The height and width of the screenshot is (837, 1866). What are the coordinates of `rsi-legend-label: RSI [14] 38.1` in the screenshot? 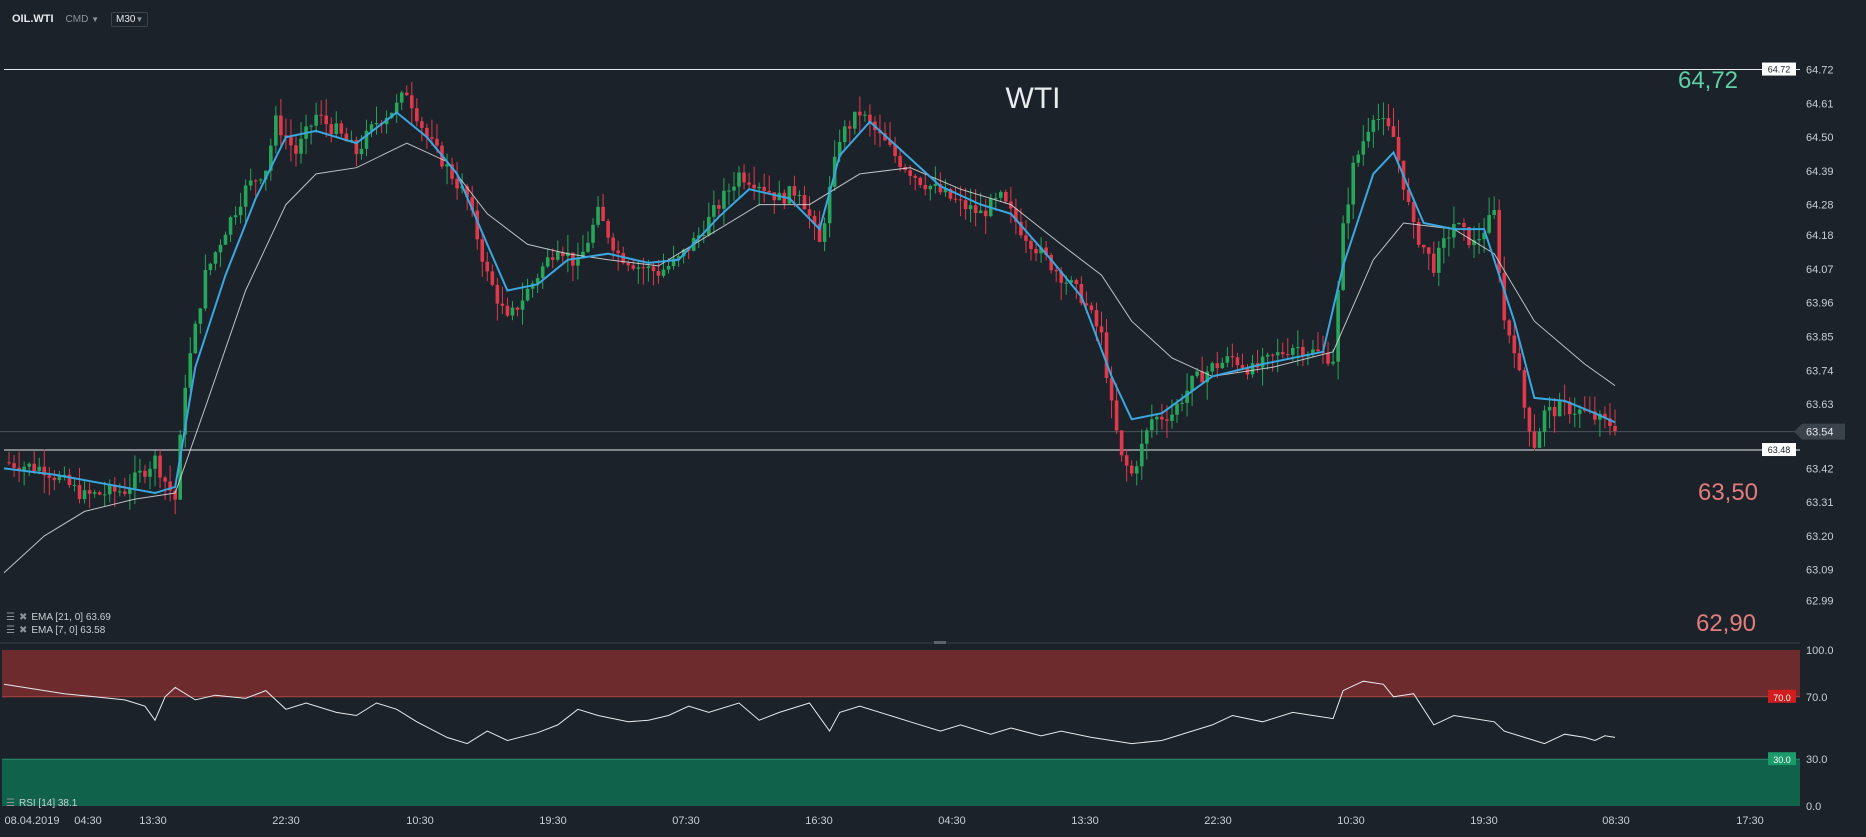 It's located at (48, 803).